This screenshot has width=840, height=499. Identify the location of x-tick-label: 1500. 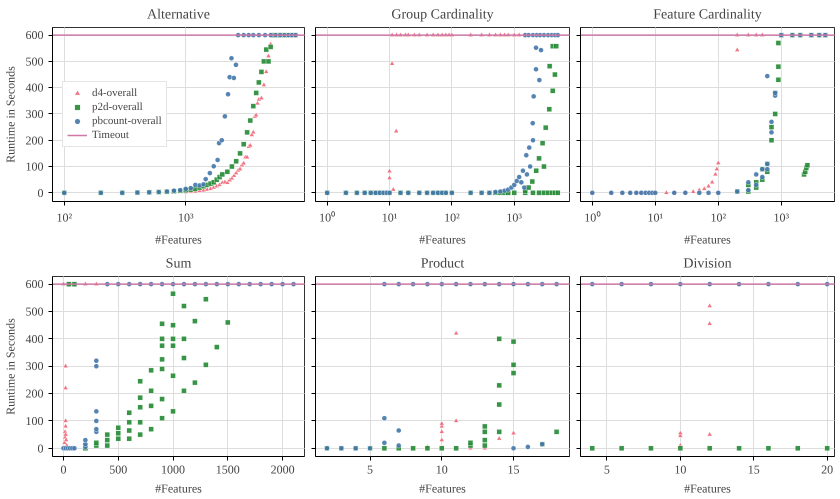
(228, 469).